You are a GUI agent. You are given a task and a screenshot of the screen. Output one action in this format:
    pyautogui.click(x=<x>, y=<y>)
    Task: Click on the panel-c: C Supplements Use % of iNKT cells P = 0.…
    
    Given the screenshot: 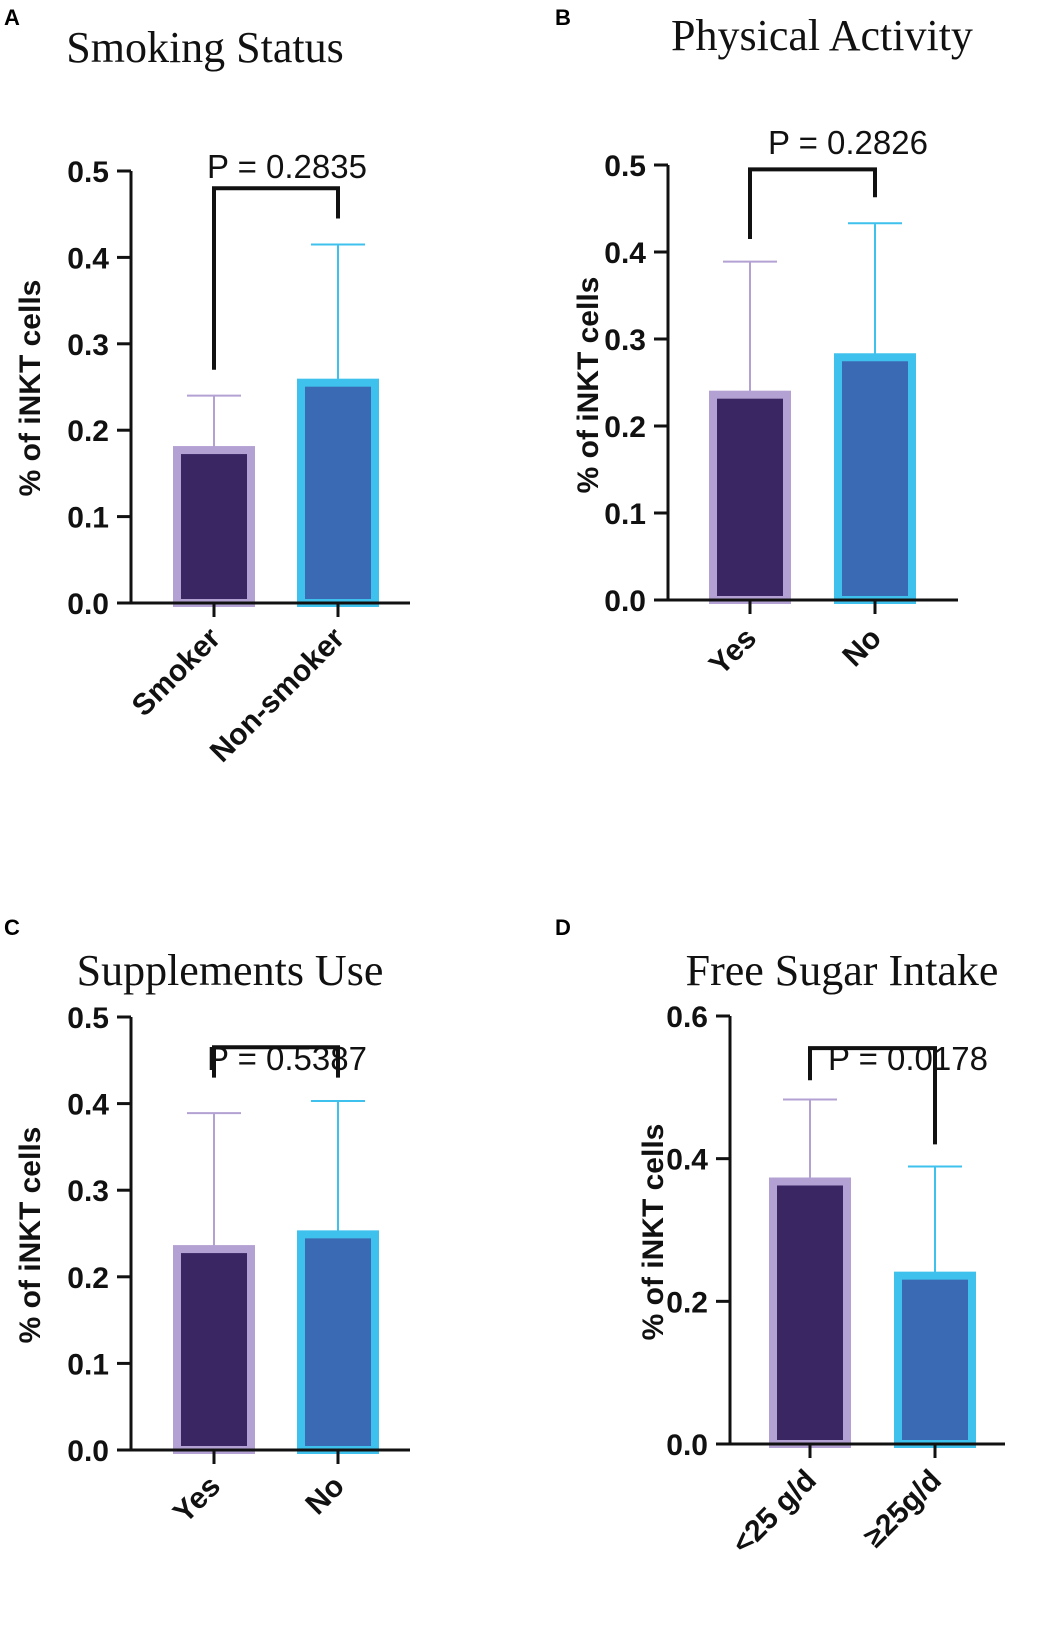 What is the action you would take?
    pyautogui.click(x=207, y=1222)
    